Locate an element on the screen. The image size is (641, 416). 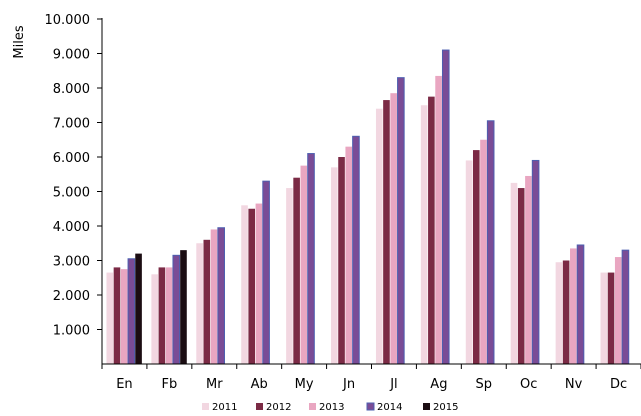
y-tick-label: 4.000 is located at coordinates (71, 227).